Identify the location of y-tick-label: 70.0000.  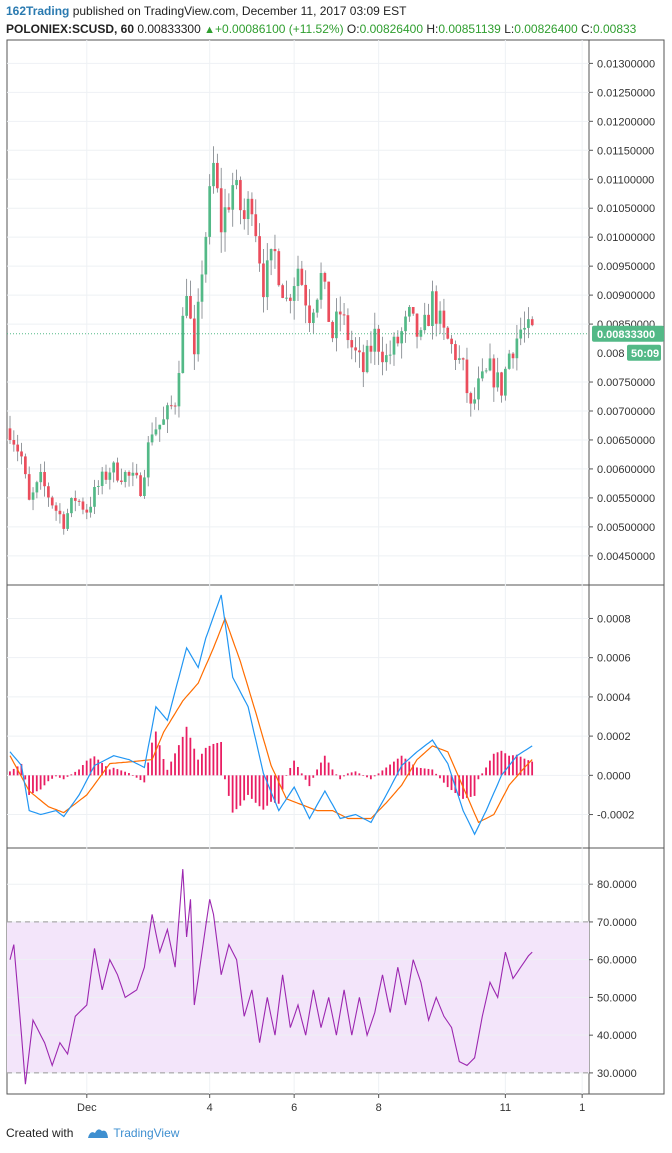
(617, 923).